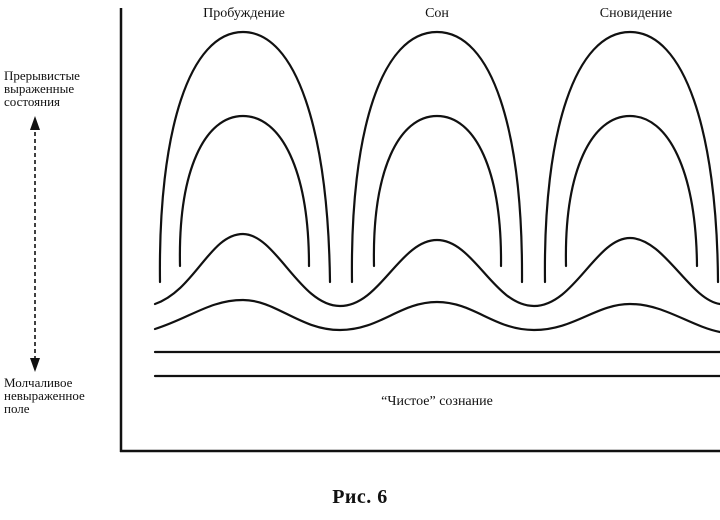 The image size is (720, 520). What do you see at coordinates (35, 365) in the screenshot?
I see `range-arrow-bottom-head` at bounding box center [35, 365].